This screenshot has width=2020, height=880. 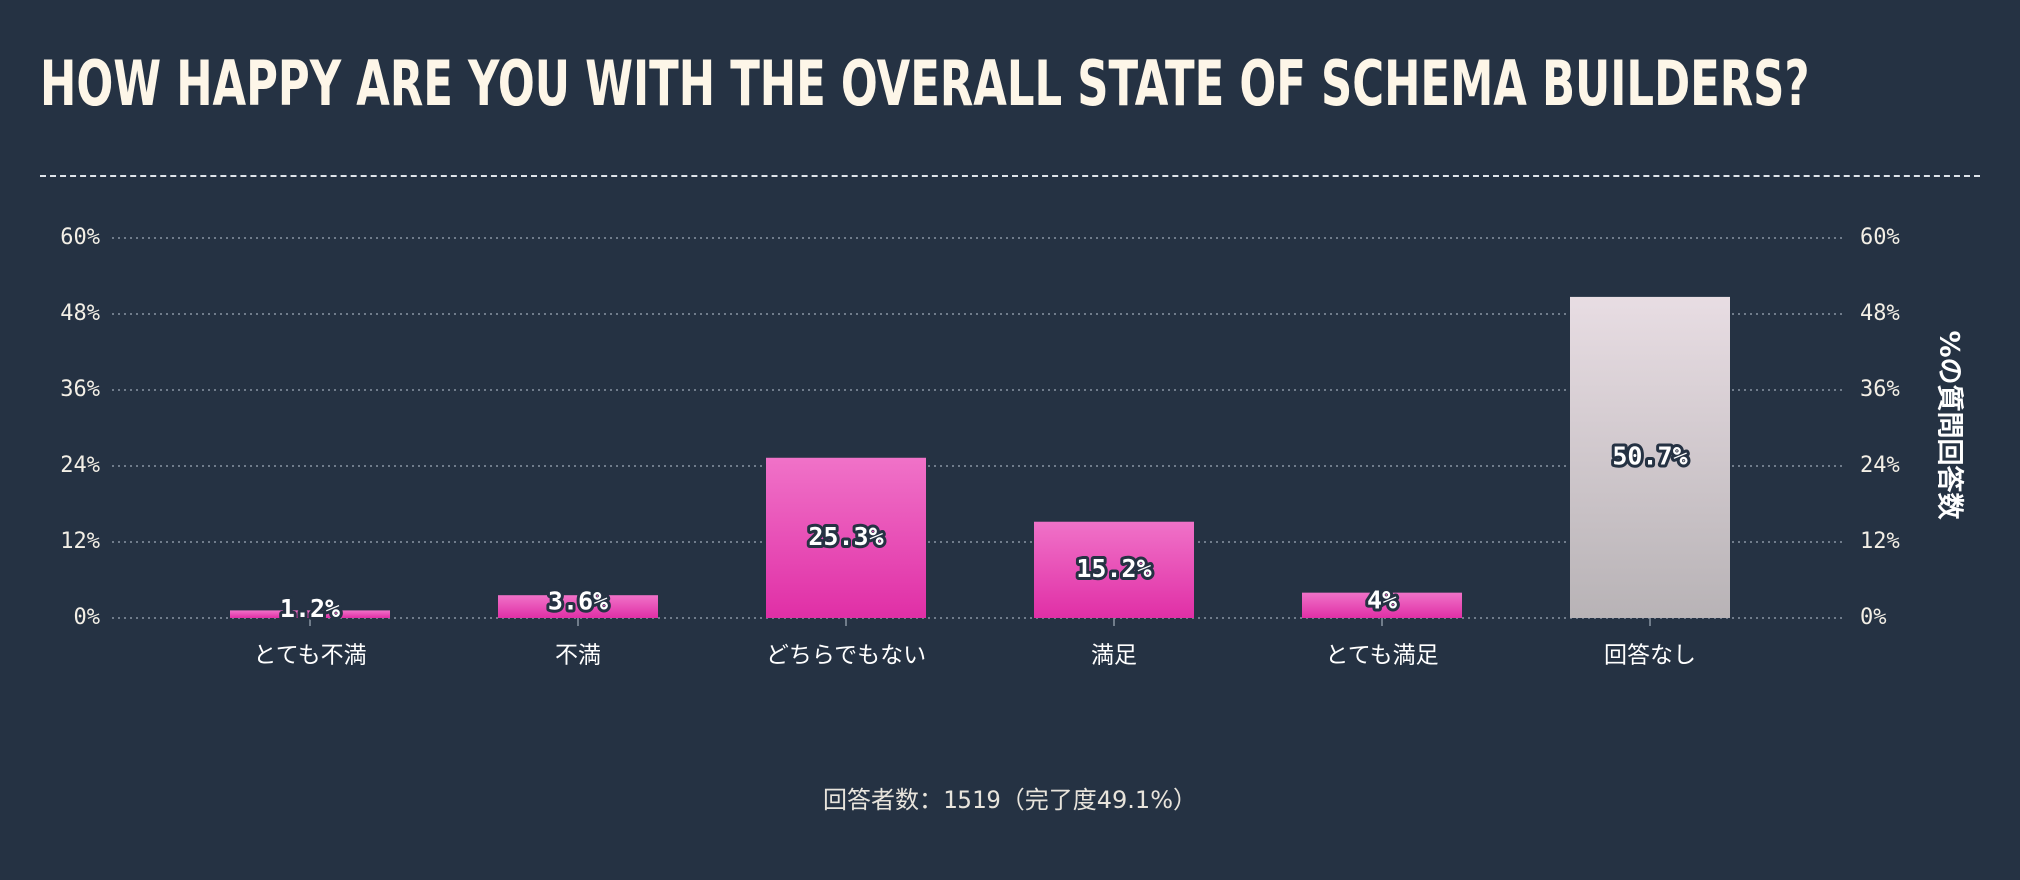 What do you see at coordinates (882, 800) in the screenshot?
I see `respondent-count-label: 回答者数：` at bounding box center [882, 800].